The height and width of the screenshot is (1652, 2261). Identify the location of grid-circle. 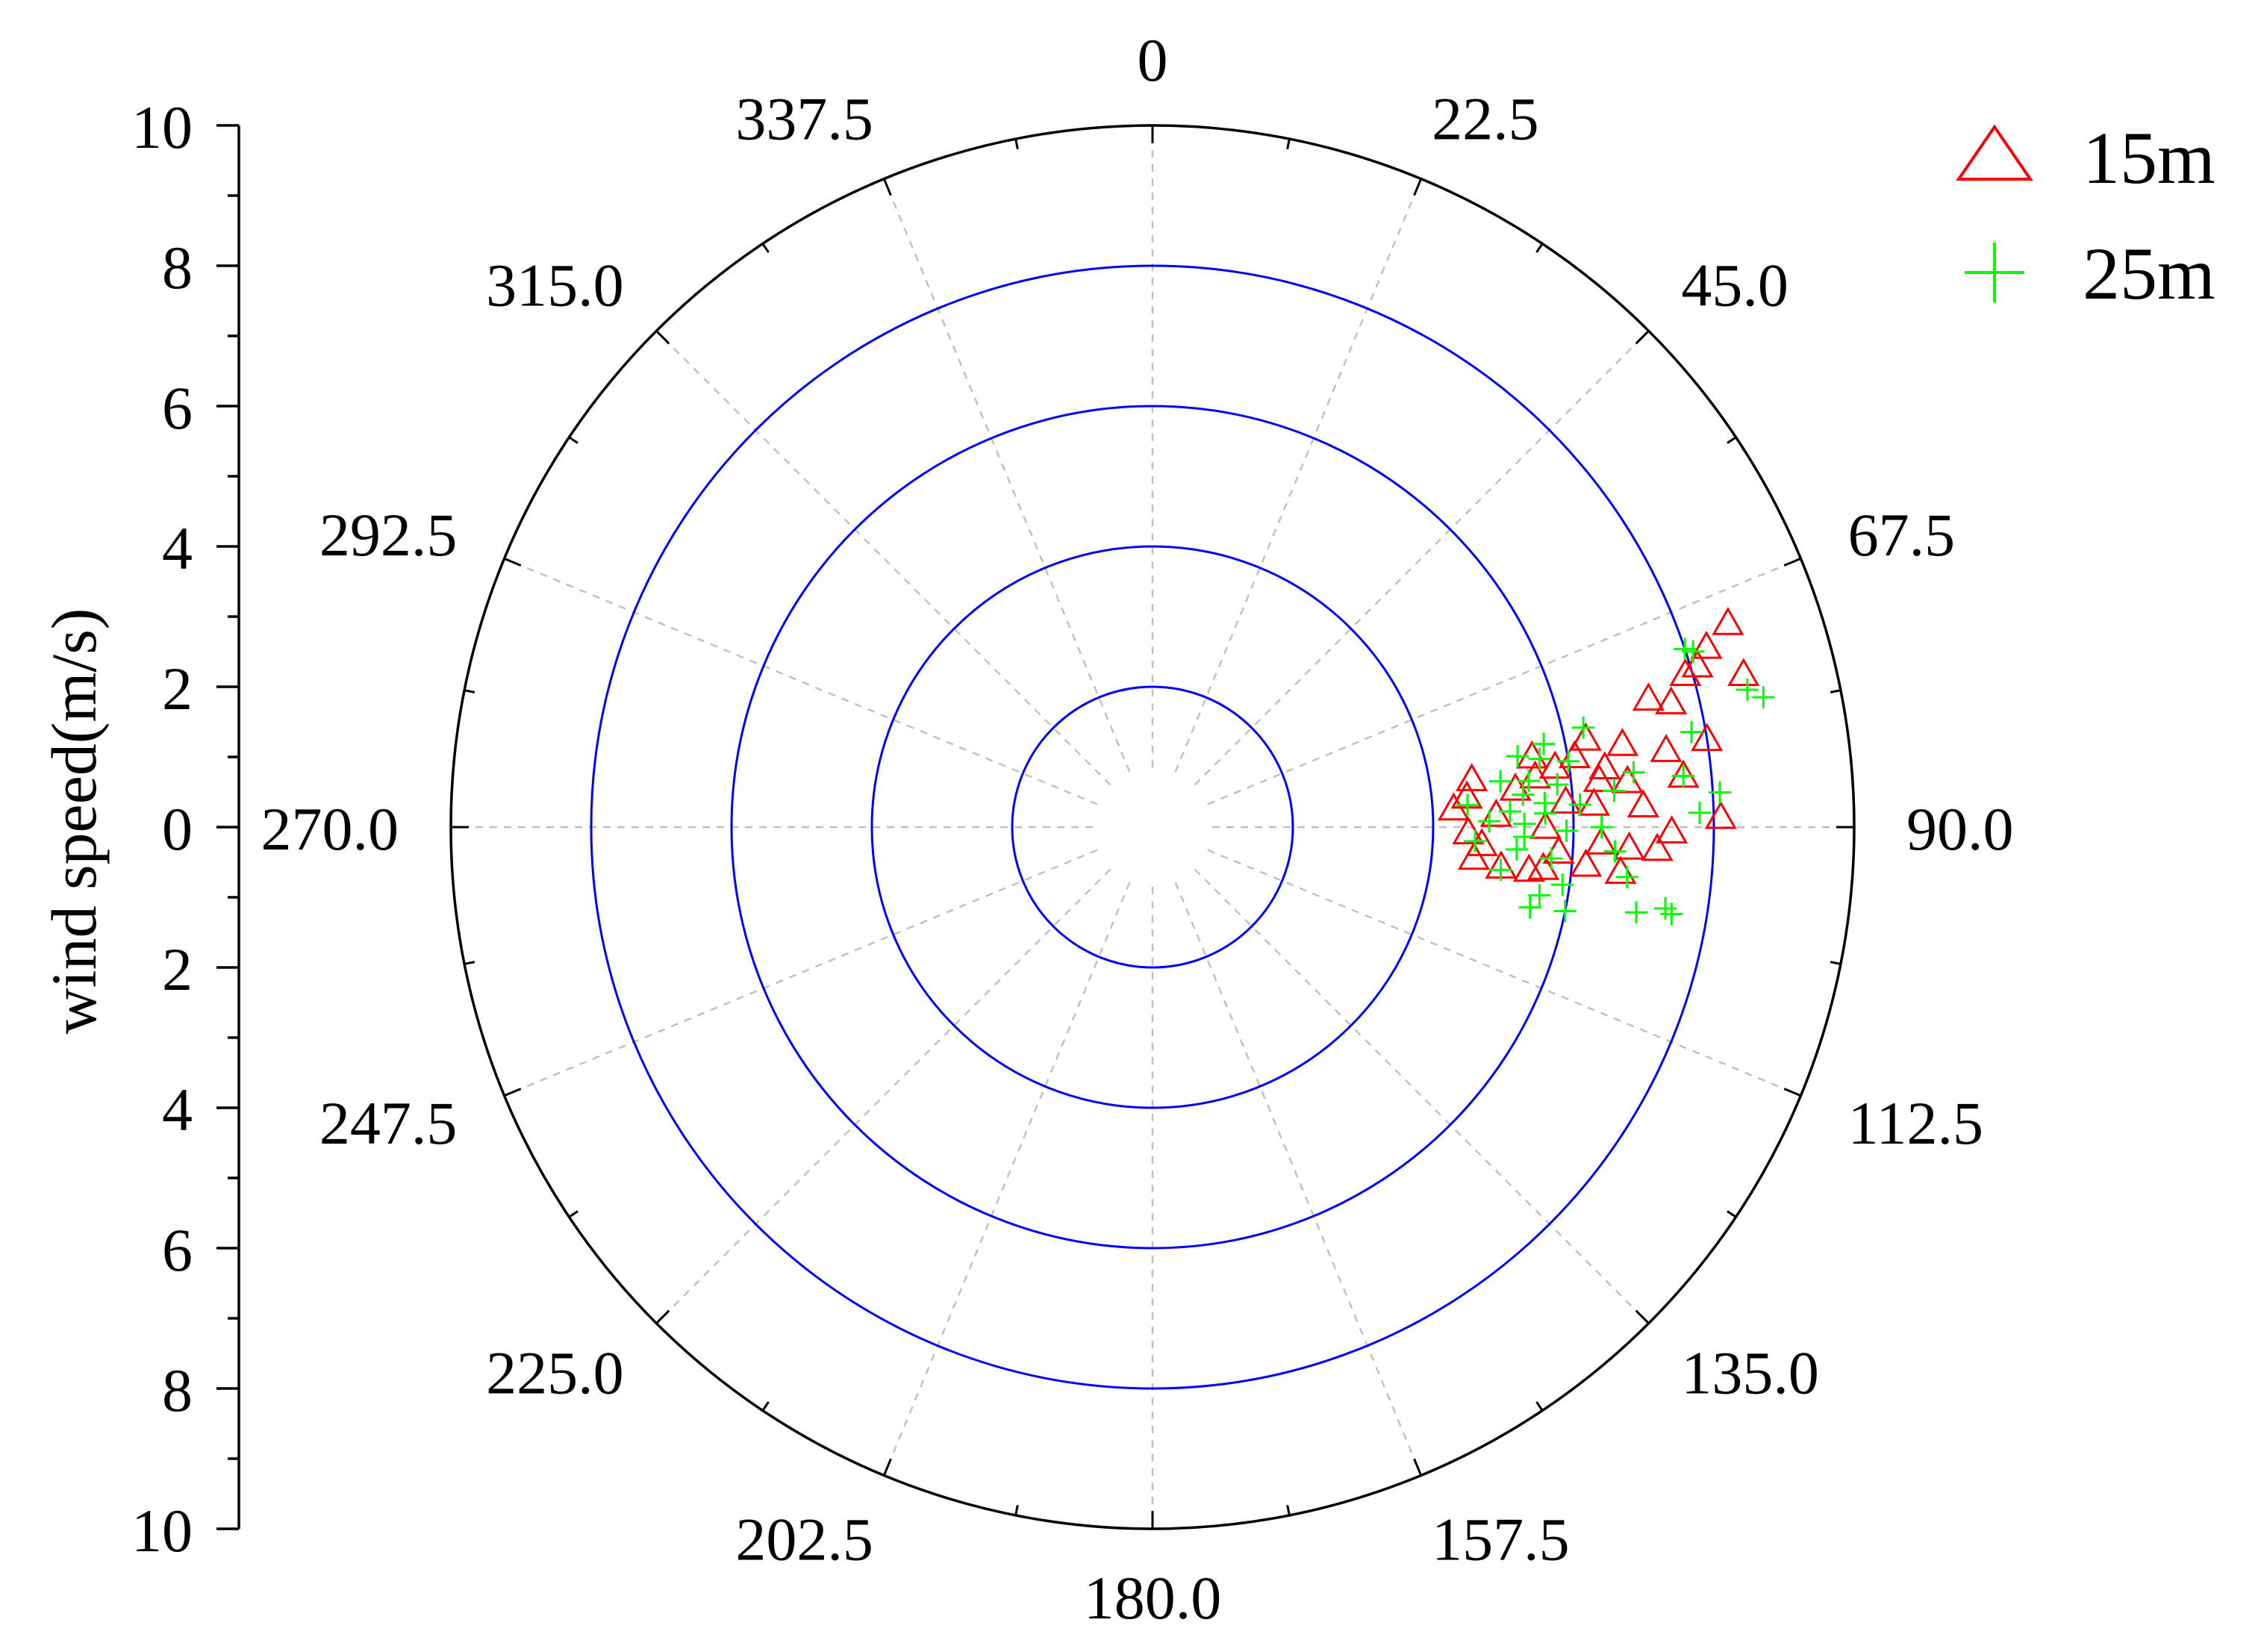
(1152, 827).